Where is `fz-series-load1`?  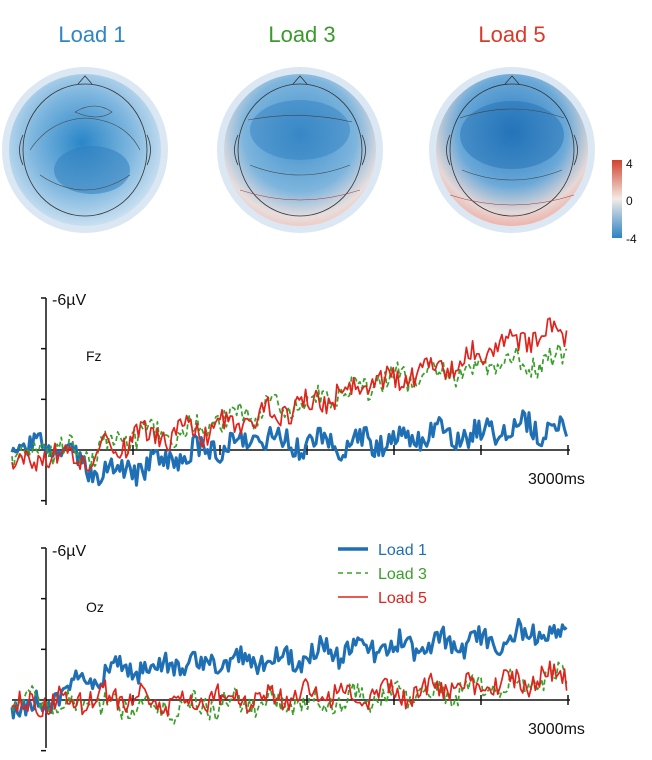 fz-series-load1 is located at coordinates (289, 448).